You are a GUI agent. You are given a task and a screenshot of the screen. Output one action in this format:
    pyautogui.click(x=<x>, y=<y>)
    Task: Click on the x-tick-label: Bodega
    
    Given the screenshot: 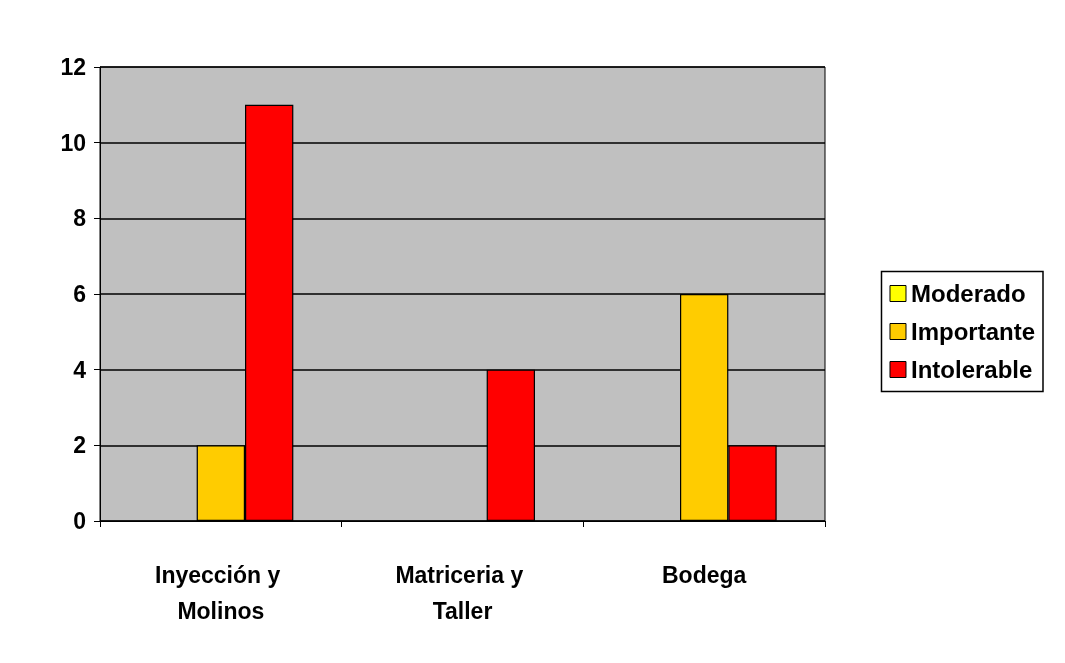 What is the action you would take?
    pyautogui.click(x=704, y=575)
    